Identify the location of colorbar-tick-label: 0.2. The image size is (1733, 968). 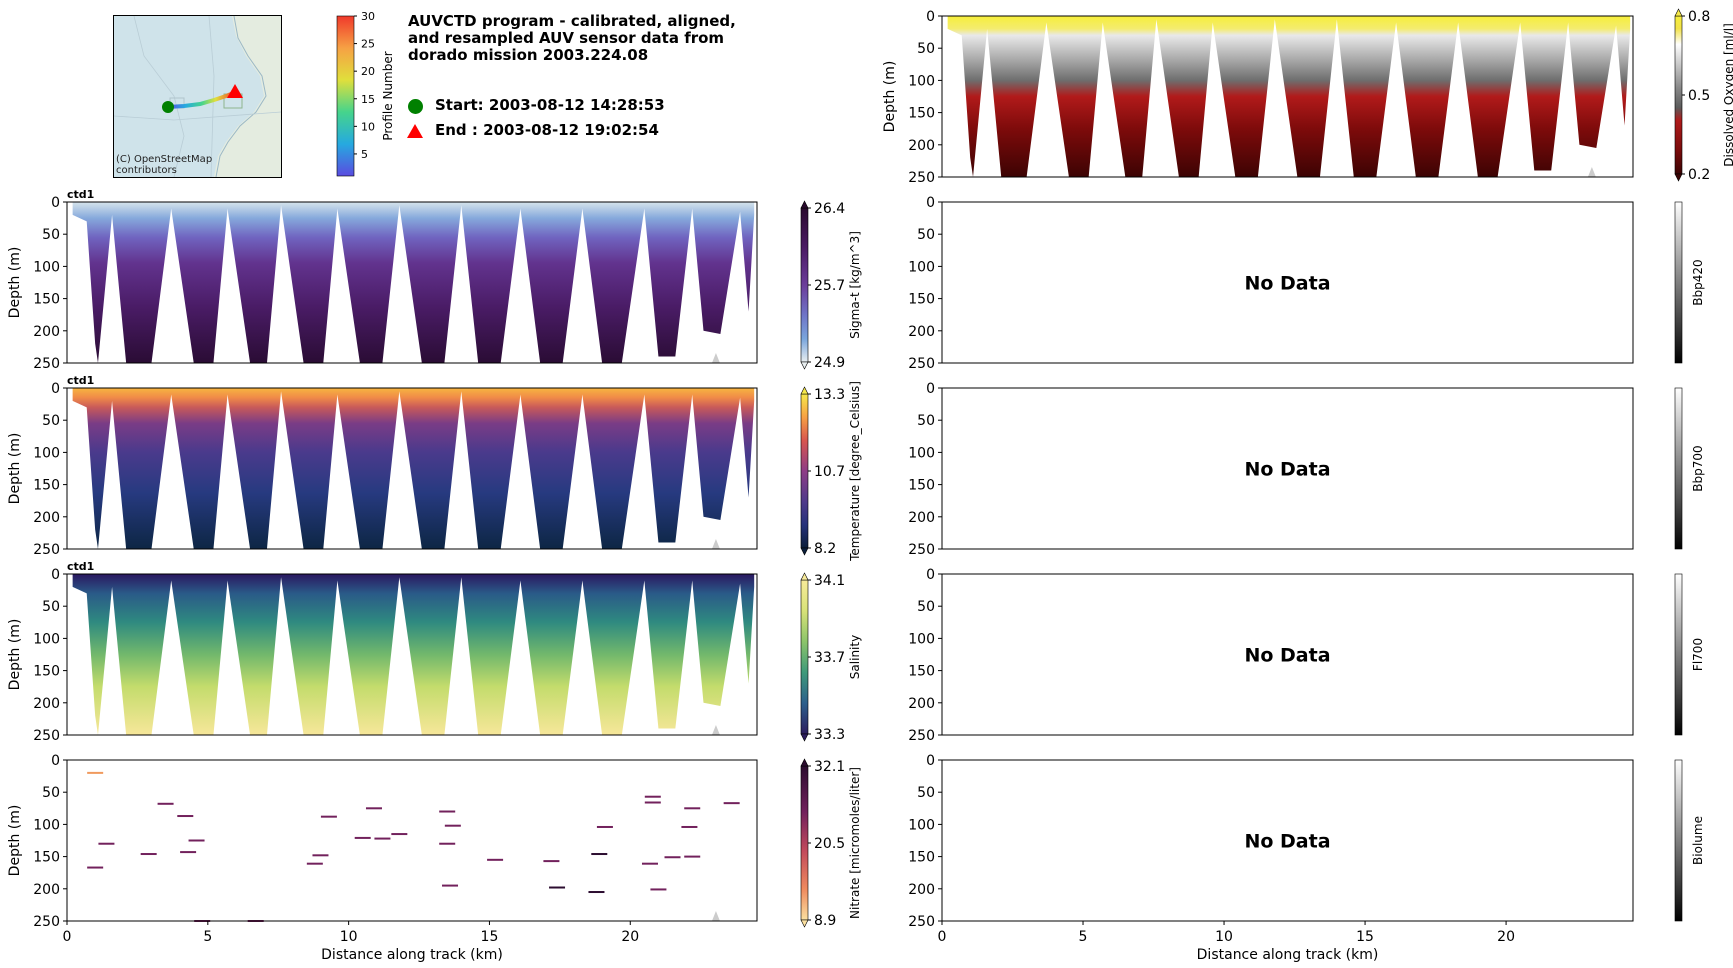
(1699, 175).